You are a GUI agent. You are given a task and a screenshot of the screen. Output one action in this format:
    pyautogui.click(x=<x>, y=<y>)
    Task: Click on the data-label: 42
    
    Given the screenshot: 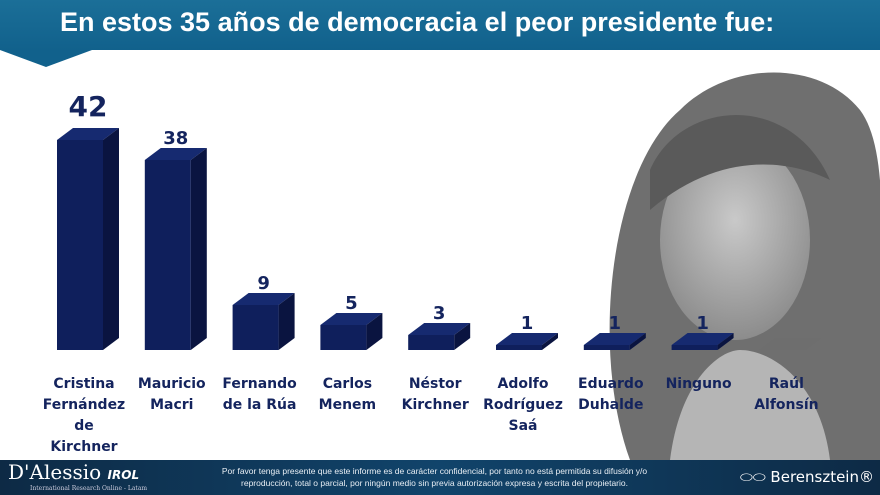 What is the action you would take?
    pyautogui.click(x=88, y=106)
    